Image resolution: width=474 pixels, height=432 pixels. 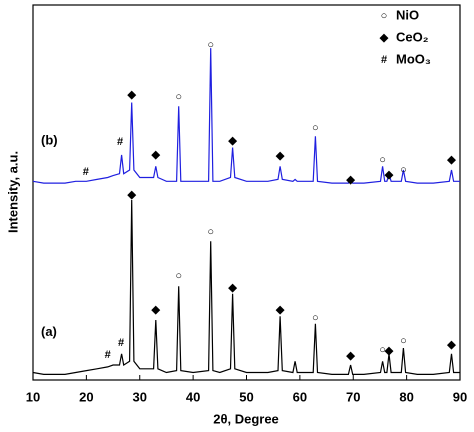 What do you see at coordinates (246, 418) in the screenshot?
I see `x-axis-label: 2θ, Degree` at bounding box center [246, 418].